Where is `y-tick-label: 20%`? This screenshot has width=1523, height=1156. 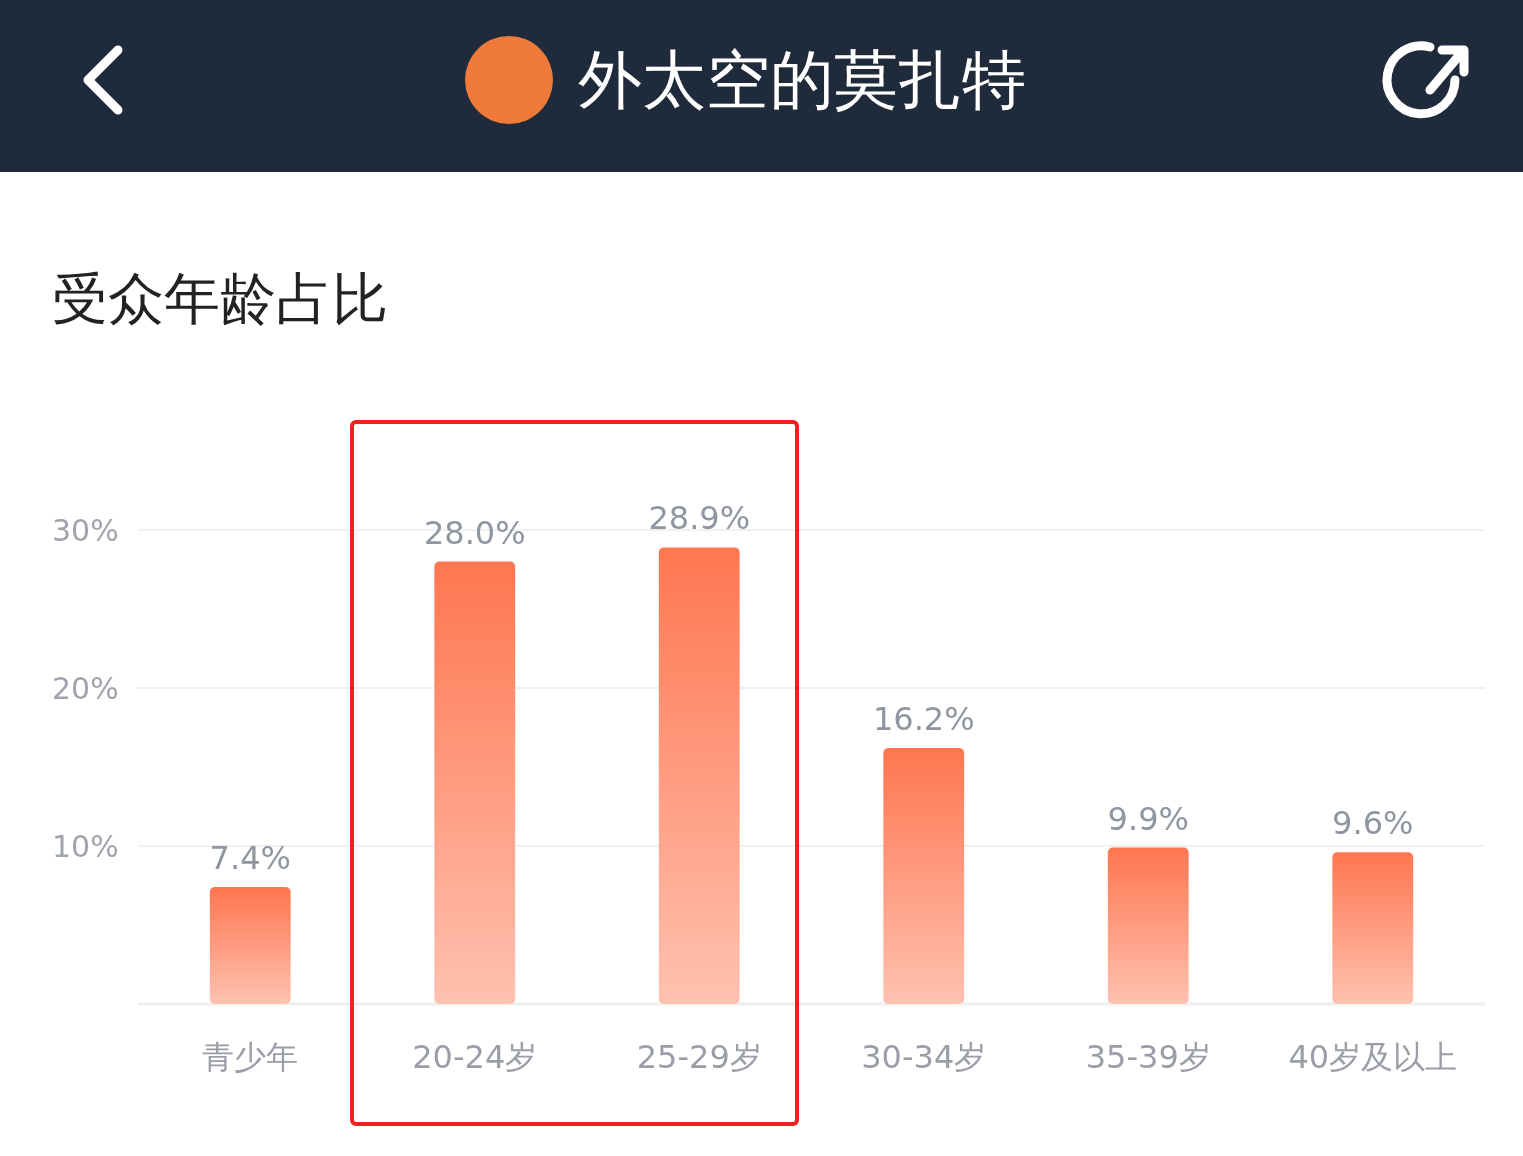
y-tick-label: 20% is located at coordinates (85, 688).